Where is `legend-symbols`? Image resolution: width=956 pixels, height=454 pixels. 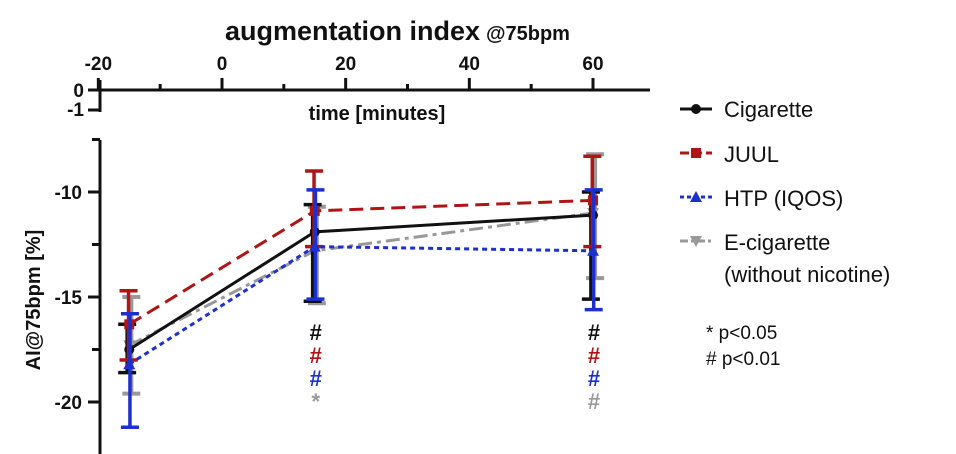 legend-symbols is located at coordinates (696, 175).